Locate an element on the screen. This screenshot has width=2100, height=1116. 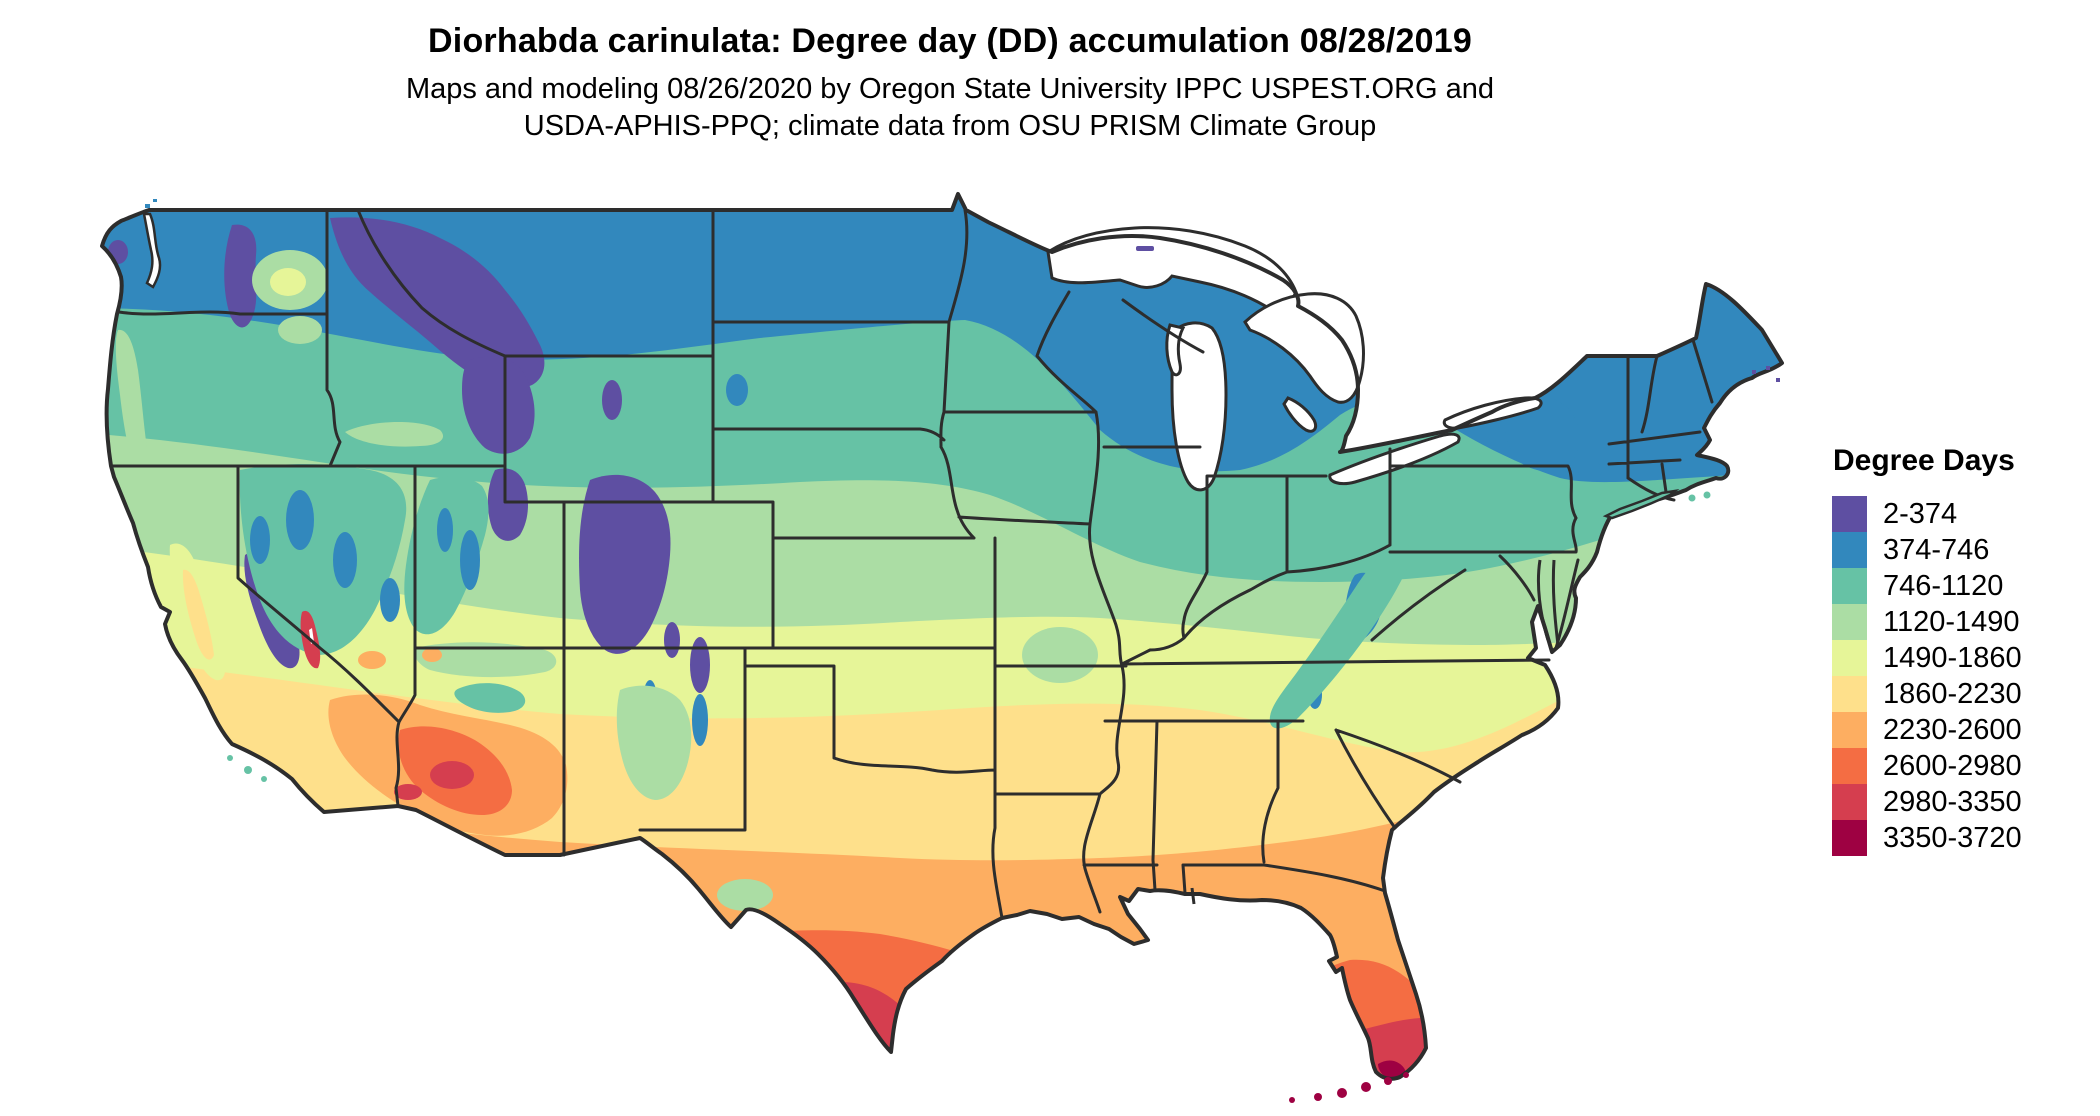
legend-item: 2-374 is located at coordinates (1927, 514).